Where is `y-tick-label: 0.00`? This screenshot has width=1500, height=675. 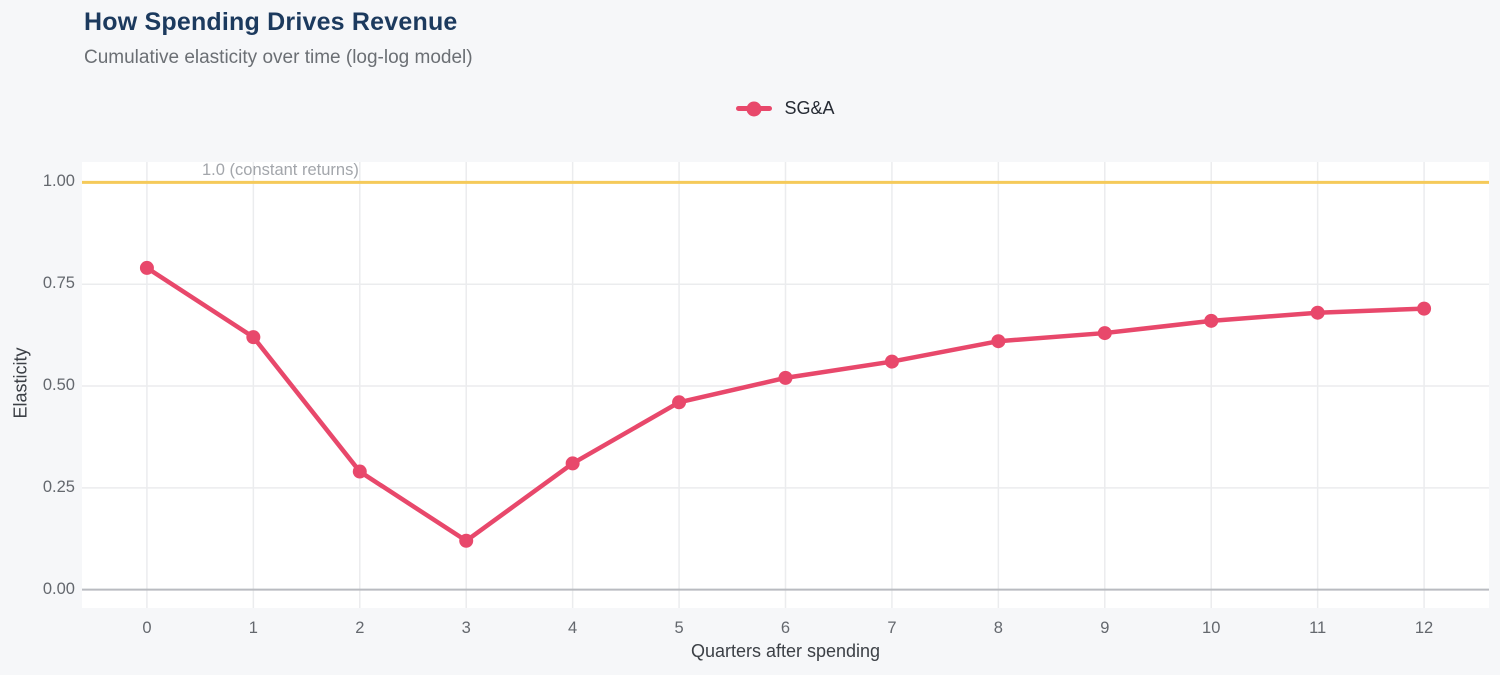 y-tick-label: 0.00 is located at coordinates (58, 588).